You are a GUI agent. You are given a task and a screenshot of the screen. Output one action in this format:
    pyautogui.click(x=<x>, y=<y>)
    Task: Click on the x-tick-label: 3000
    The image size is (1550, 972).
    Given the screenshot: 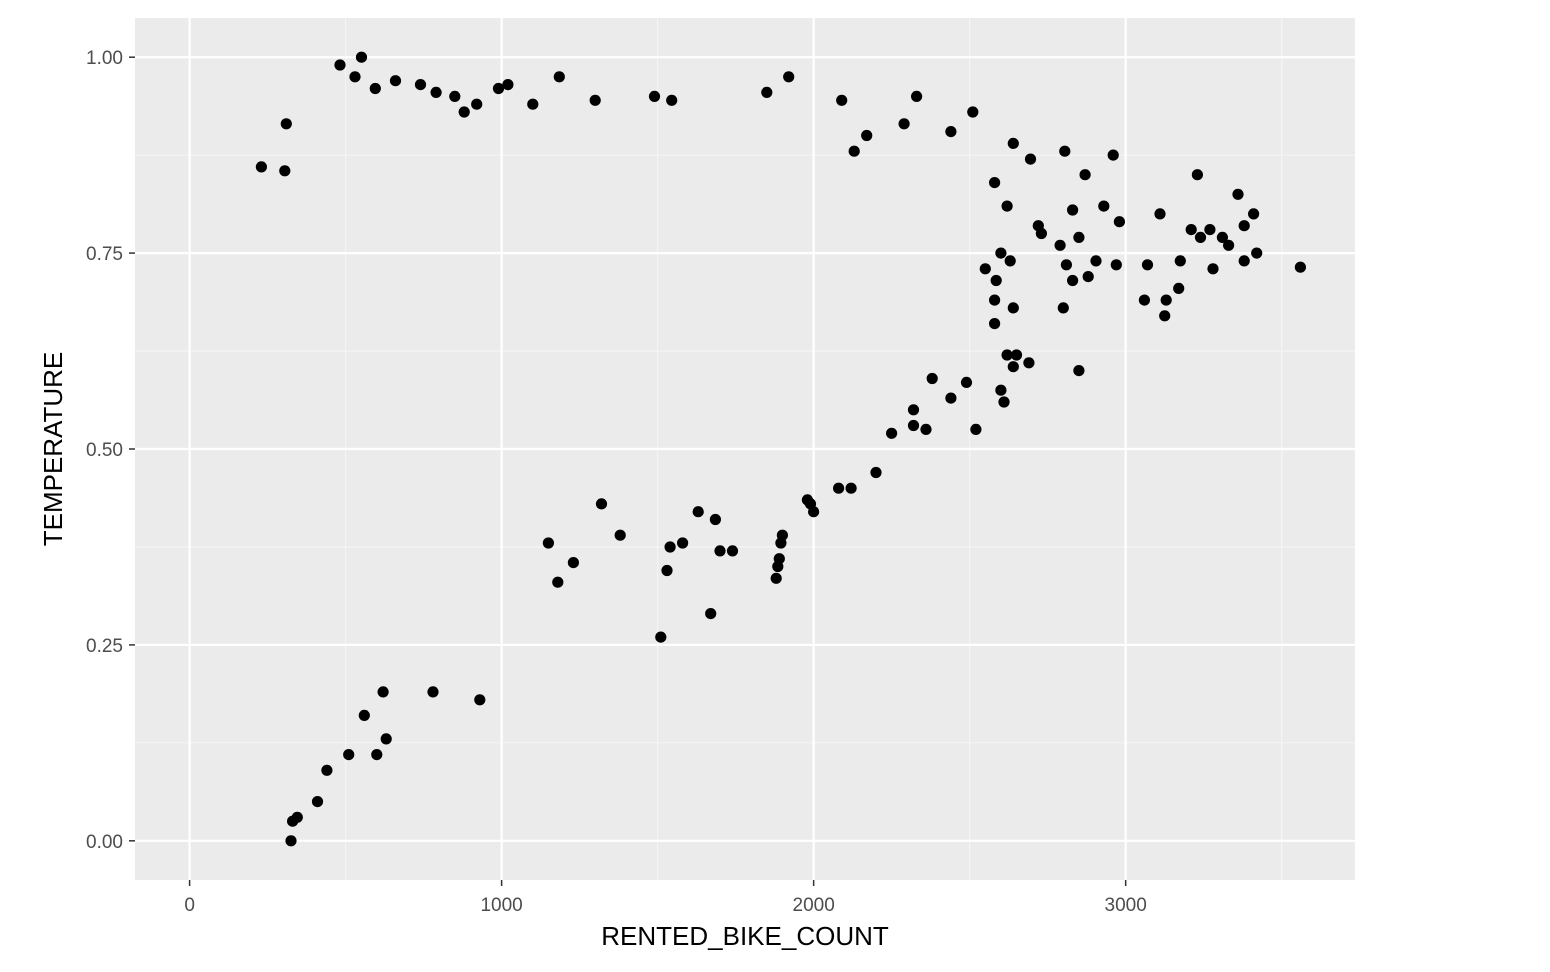 What is the action you would take?
    pyautogui.click(x=1126, y=905)
    